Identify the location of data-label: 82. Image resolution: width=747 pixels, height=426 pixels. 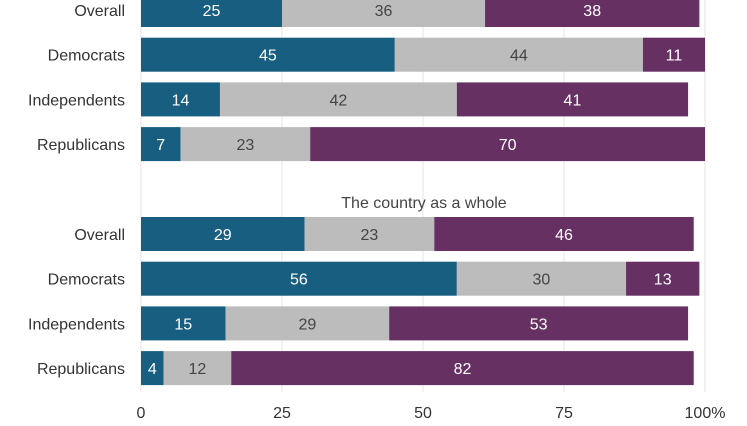
(463, 369).